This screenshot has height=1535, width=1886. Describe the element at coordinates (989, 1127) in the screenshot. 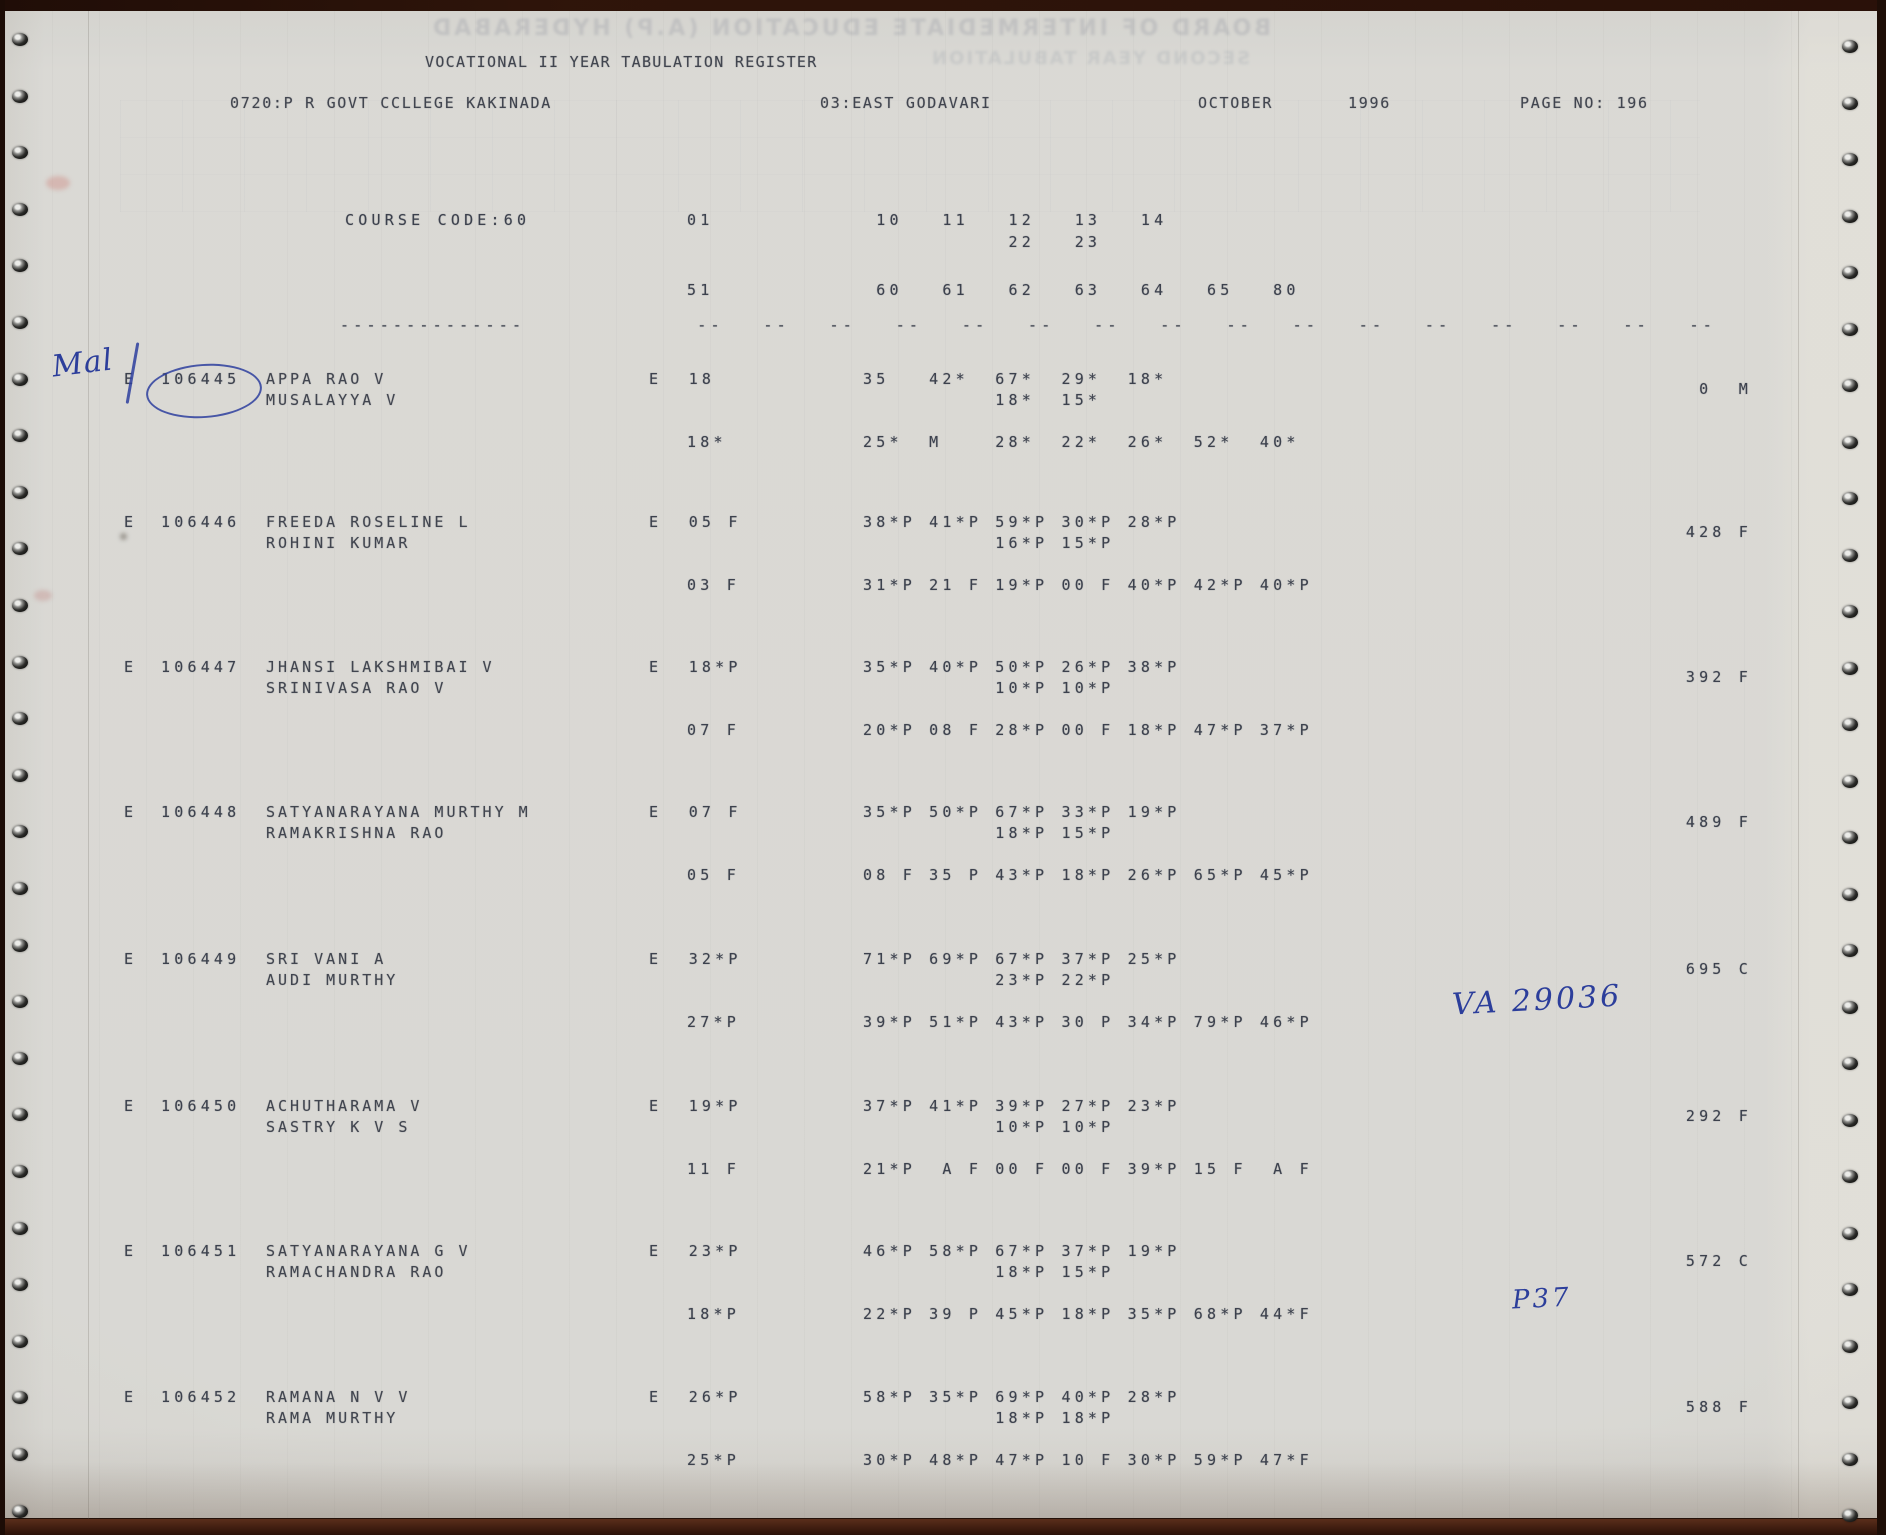

I see `row-marks-line2: 10*P 10*P` at that location.